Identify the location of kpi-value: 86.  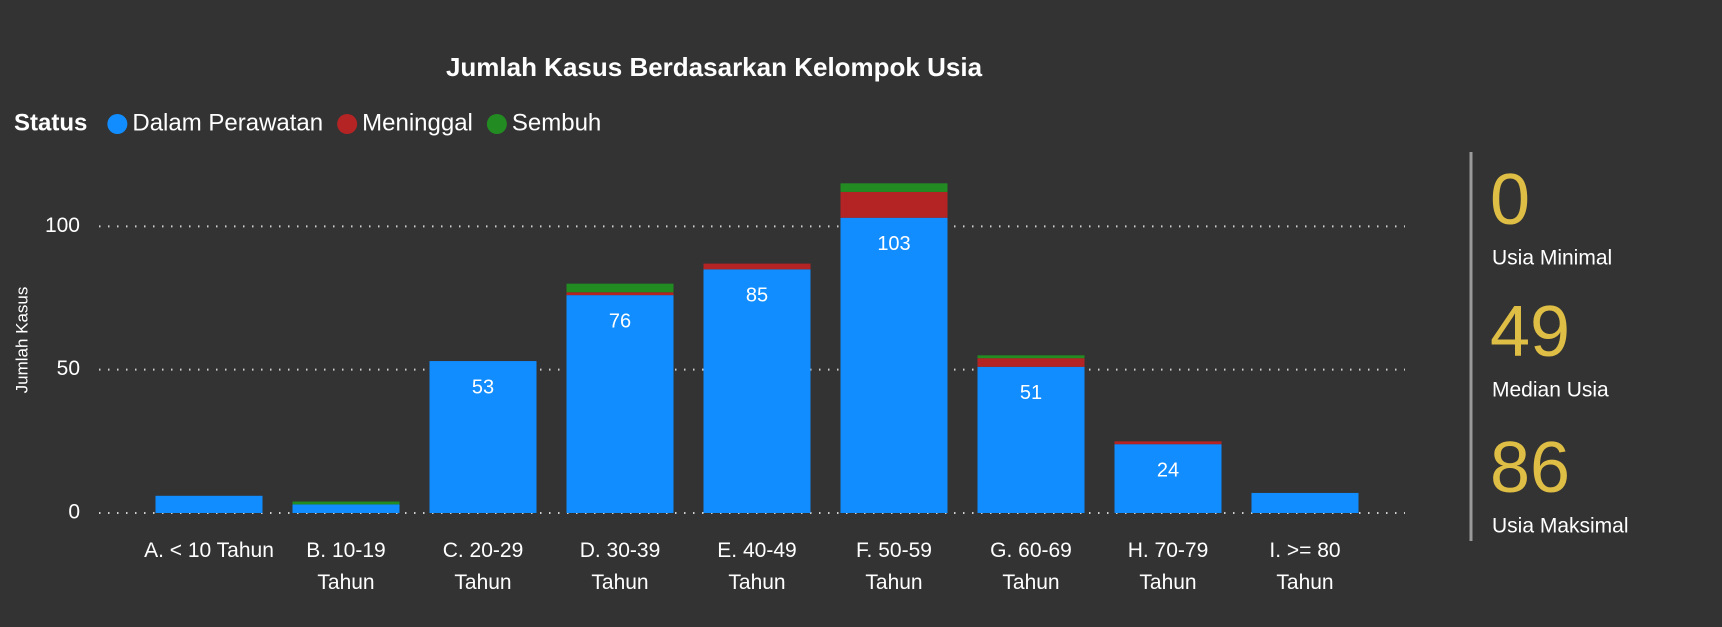
(1530, 468).